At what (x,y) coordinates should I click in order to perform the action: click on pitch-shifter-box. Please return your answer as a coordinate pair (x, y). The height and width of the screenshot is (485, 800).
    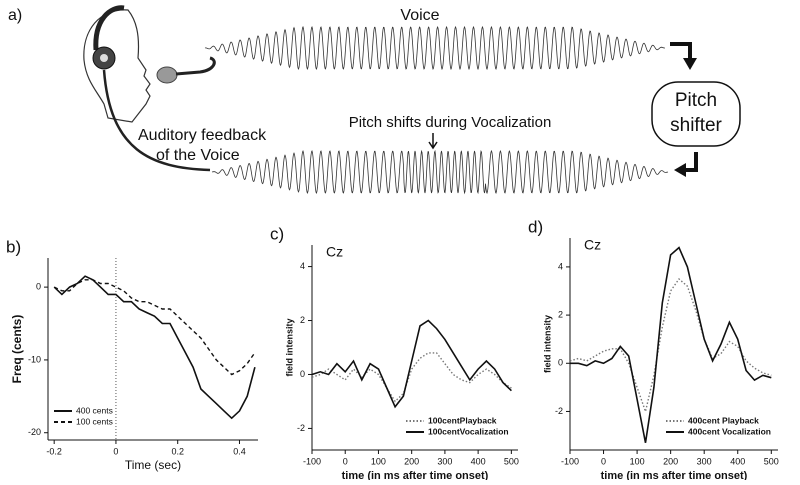
    Looking at the image, I should click on (696, 114).